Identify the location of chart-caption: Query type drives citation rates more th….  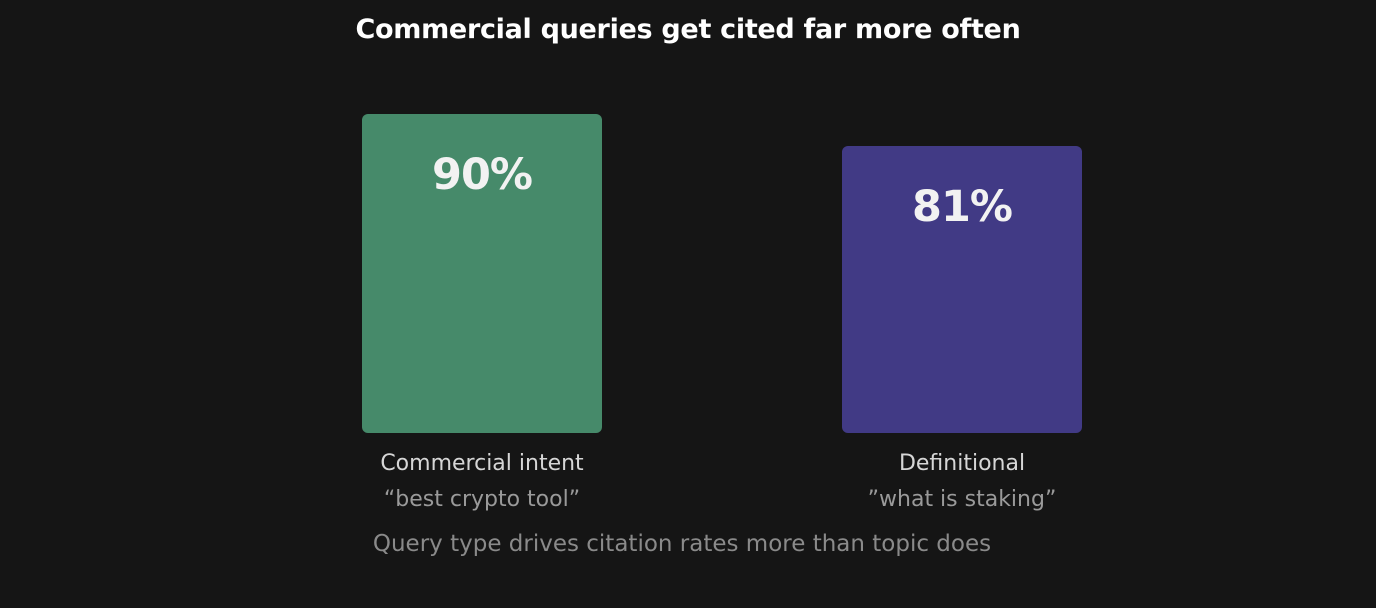
(682, 544).